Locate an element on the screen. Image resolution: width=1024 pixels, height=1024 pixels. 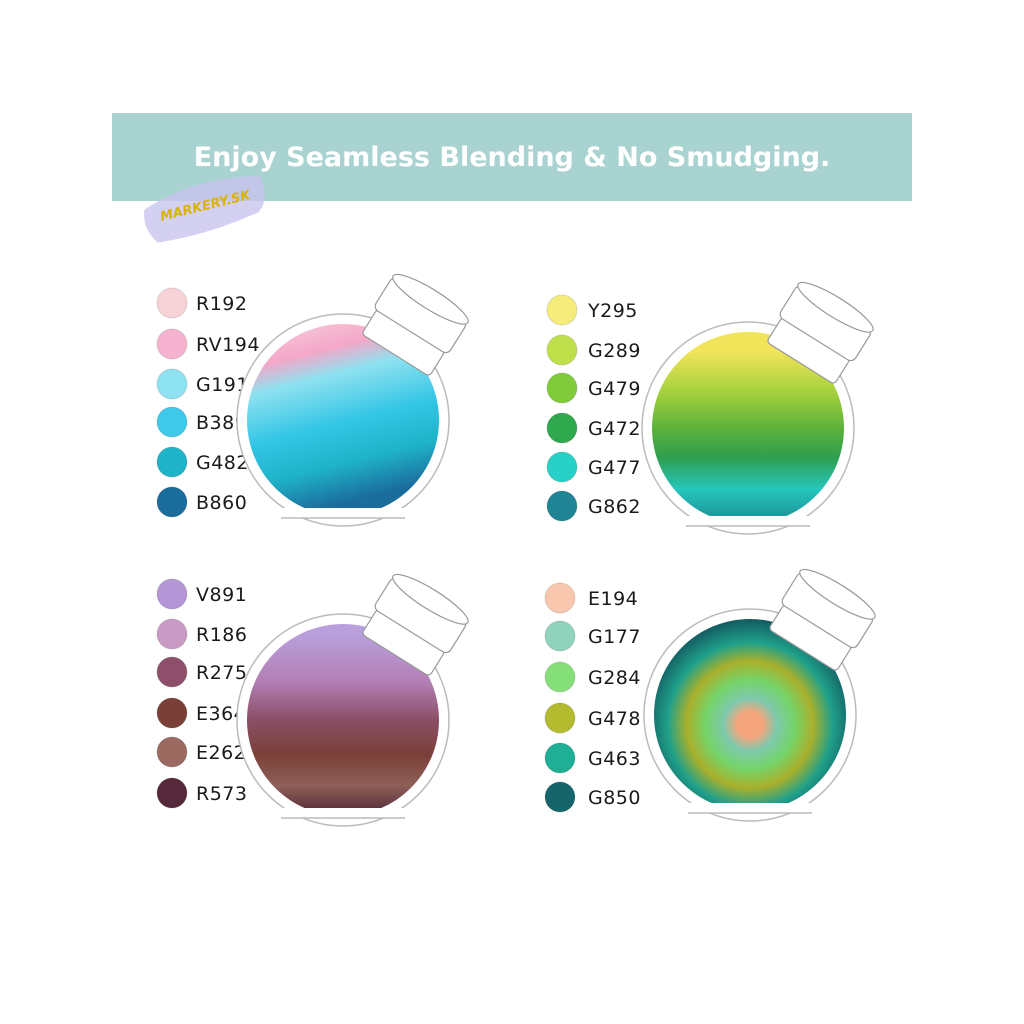
swatch-code: G177 is located at coordinates (614, 637).